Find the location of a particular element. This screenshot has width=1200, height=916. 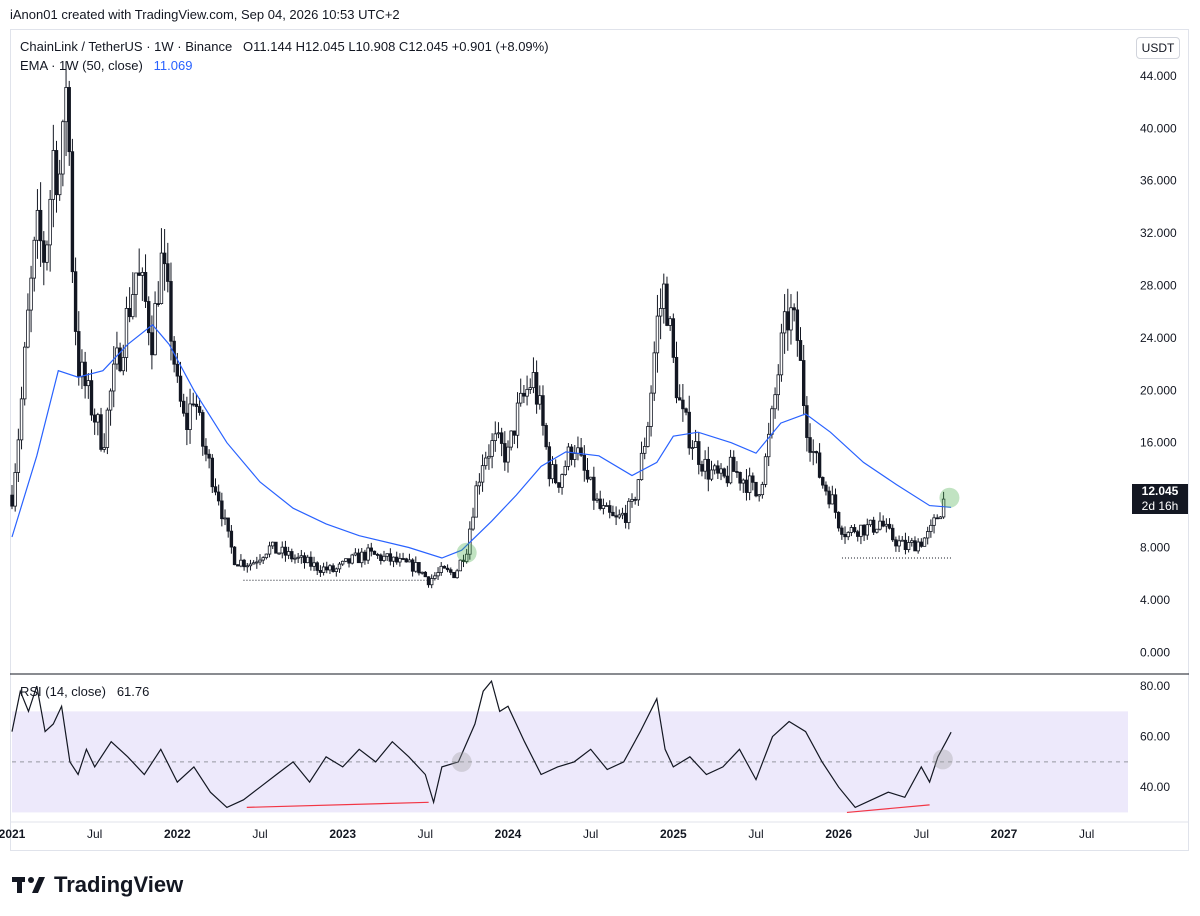

time-tick-label: 2026 is located at coordinates (838, 834).